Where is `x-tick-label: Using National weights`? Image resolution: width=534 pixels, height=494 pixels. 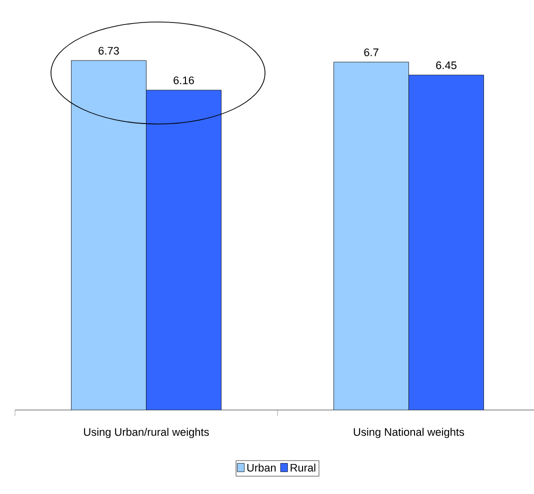
x-tick-label: Using National weights is located at coordinates (409, 433).